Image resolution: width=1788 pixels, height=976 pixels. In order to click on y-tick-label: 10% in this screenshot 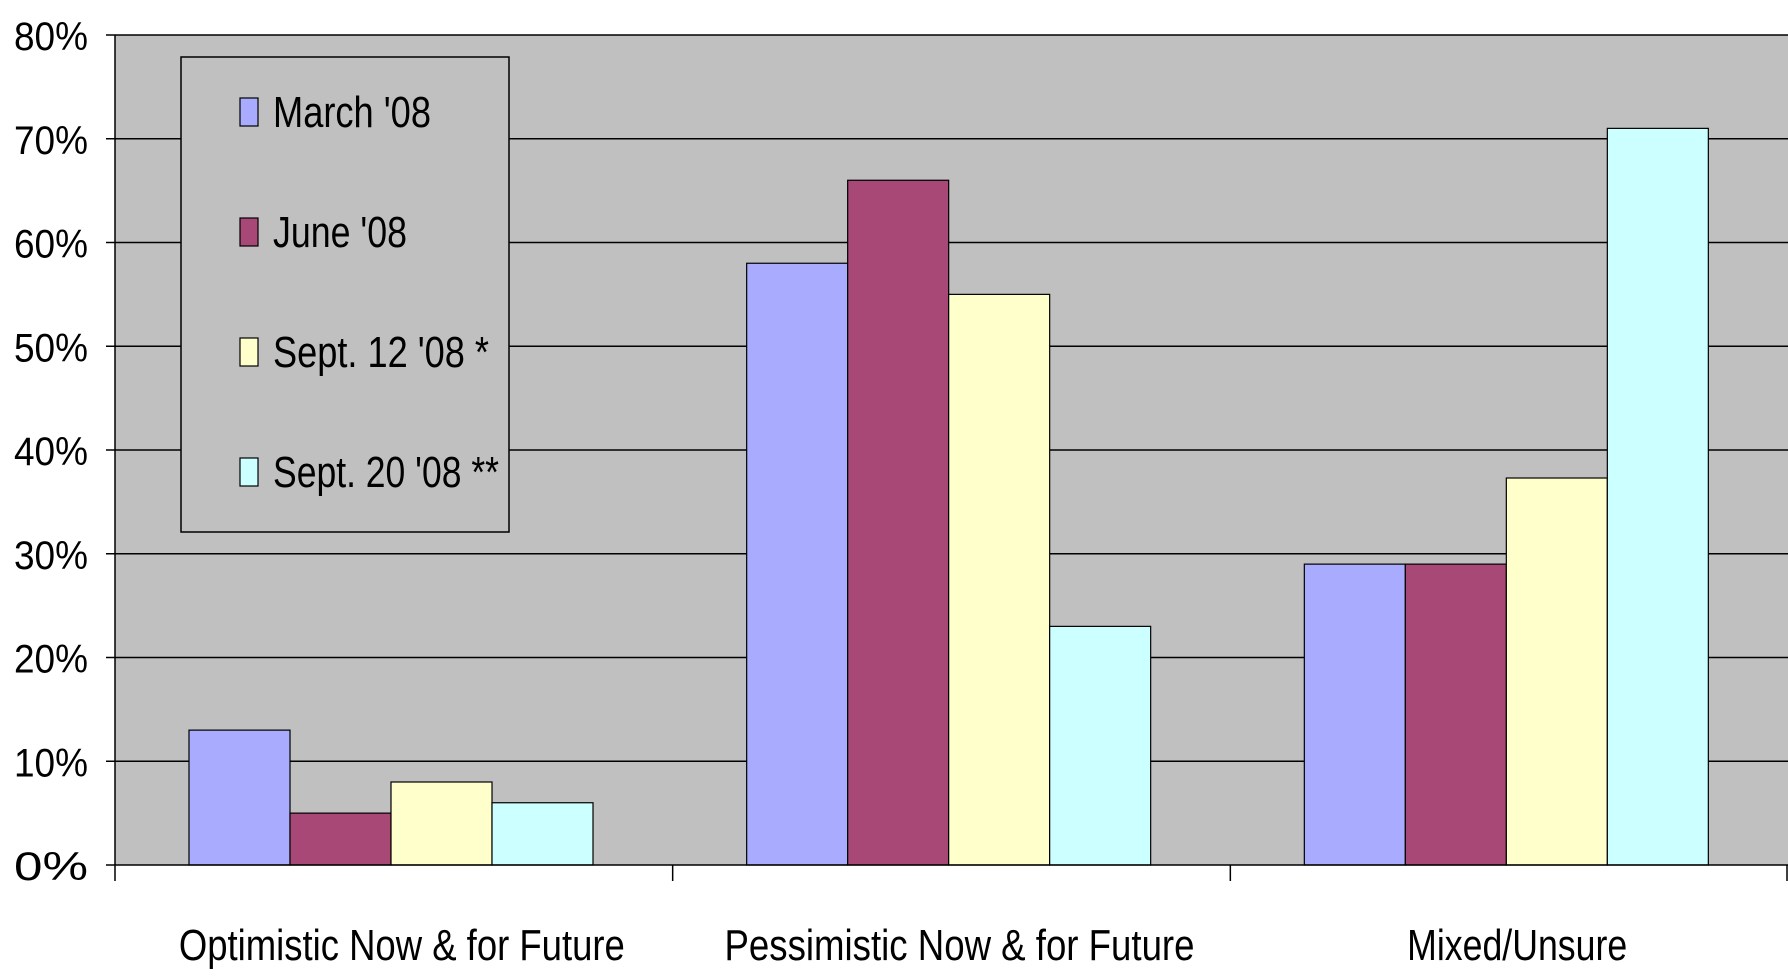, I will do `click(51, 763)`.